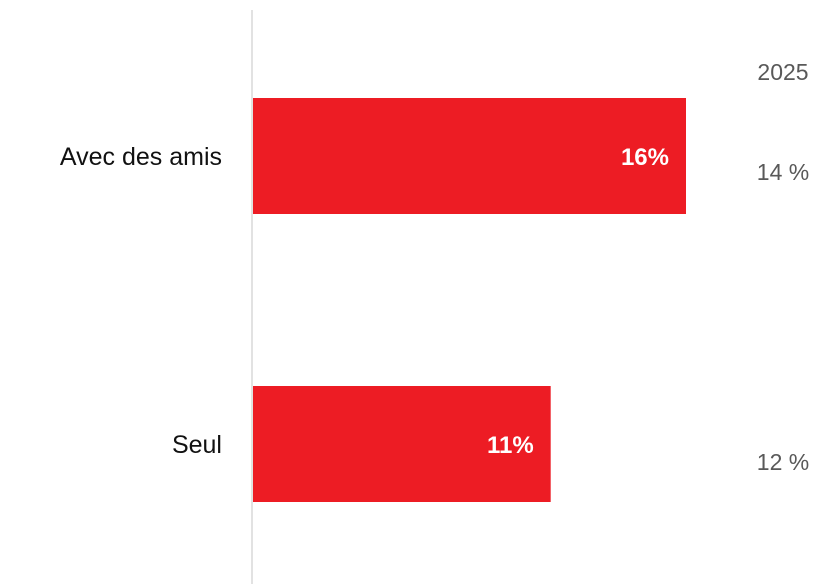  What do you see at coordinates (197, 445) in the screenshot?
I see `category-label: Seul` at bounding box center [197, 445].